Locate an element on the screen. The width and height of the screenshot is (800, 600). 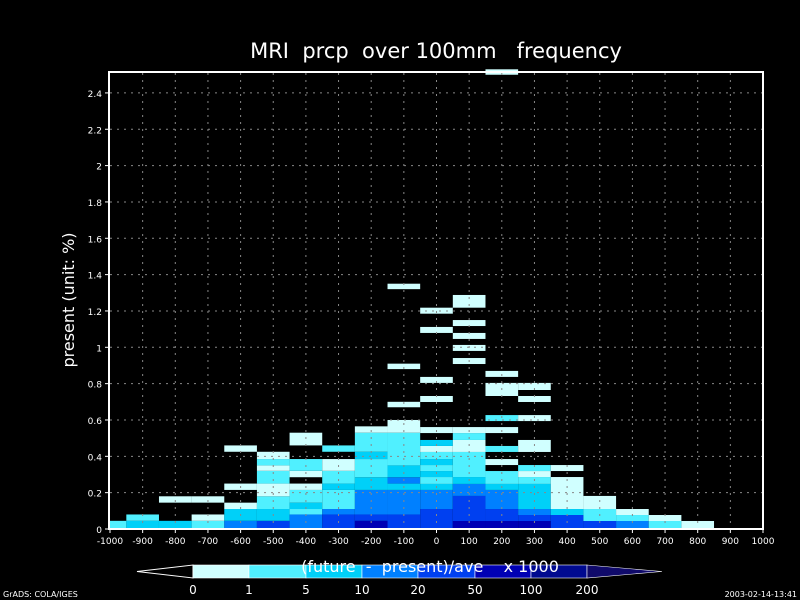
x-tick-label: 400 is located at coordinates (567, 542).